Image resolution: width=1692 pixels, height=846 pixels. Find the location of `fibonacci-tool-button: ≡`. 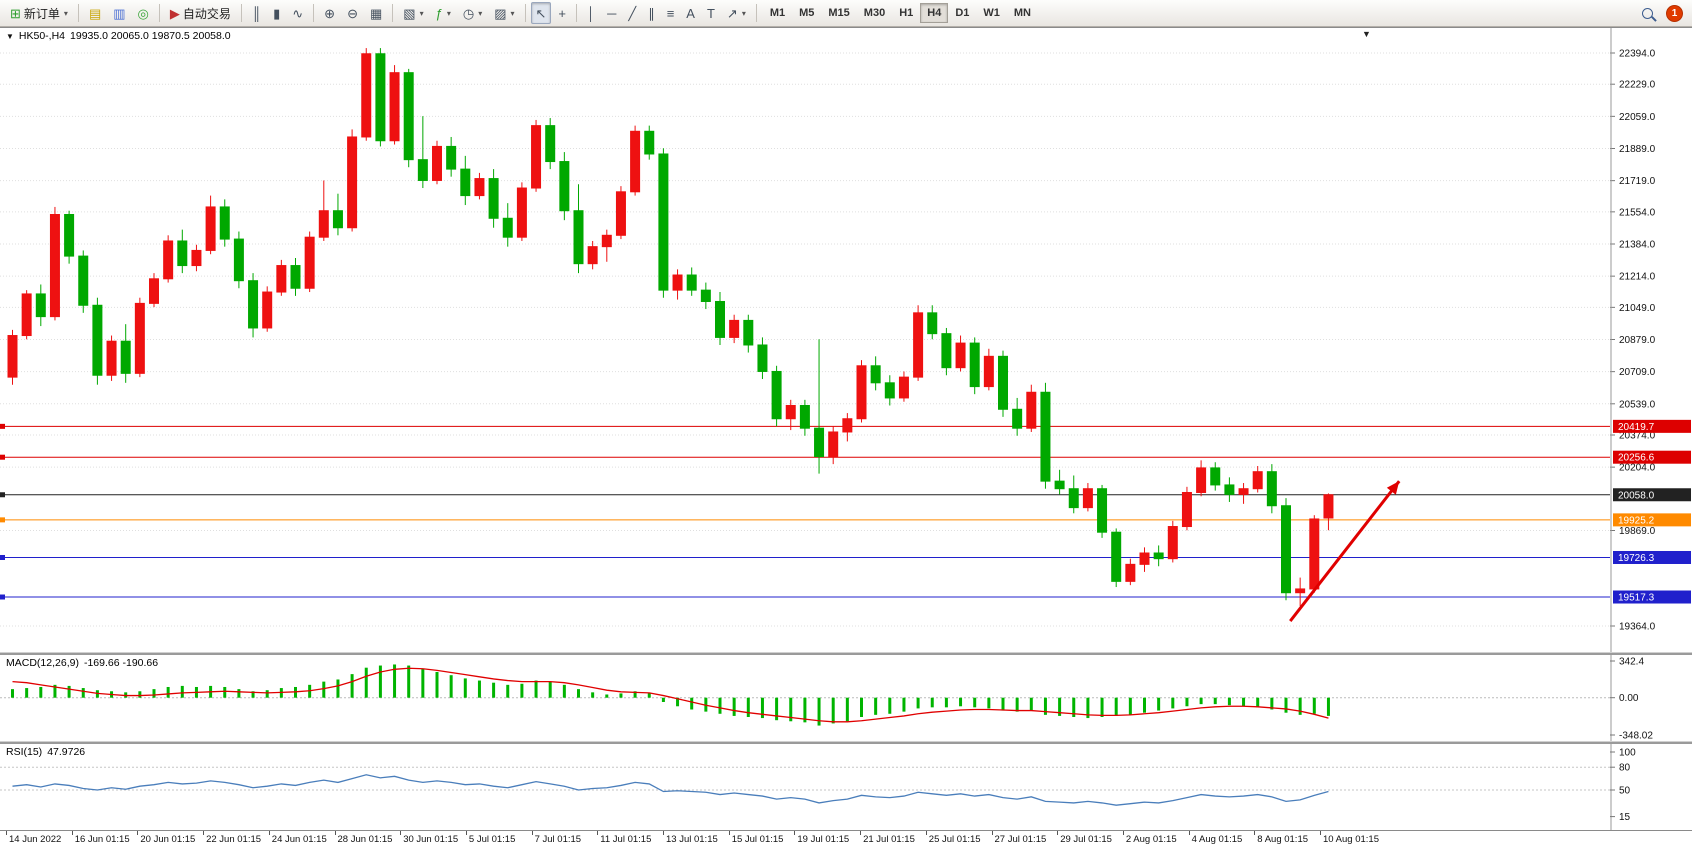

fibonacci-tool-button: ≡ is located at coordinates (671, 13).